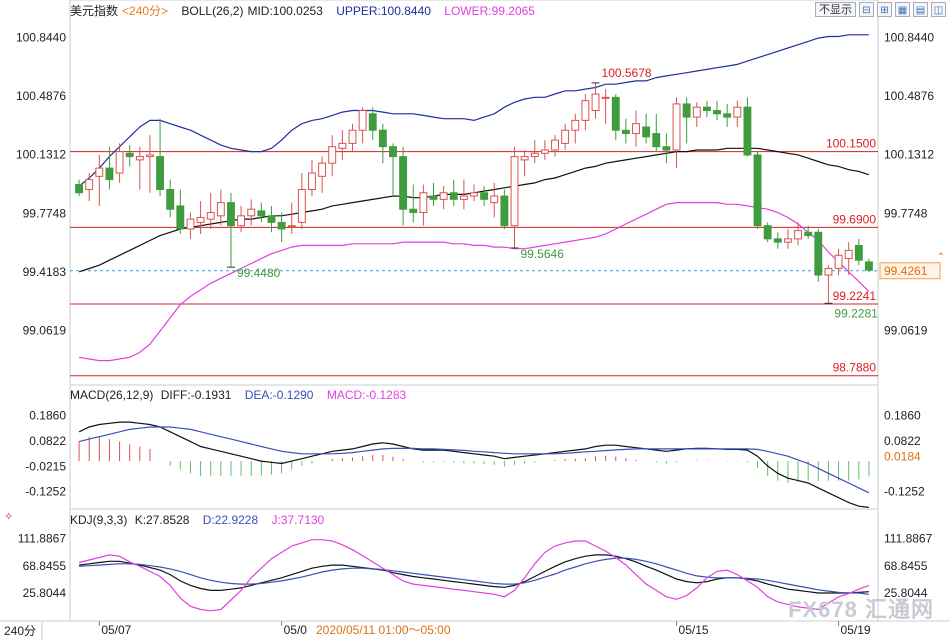  Describe the element at coordinates (45, 272) in the screenshot. I see `main-left-tick: 99.4183` at that location.